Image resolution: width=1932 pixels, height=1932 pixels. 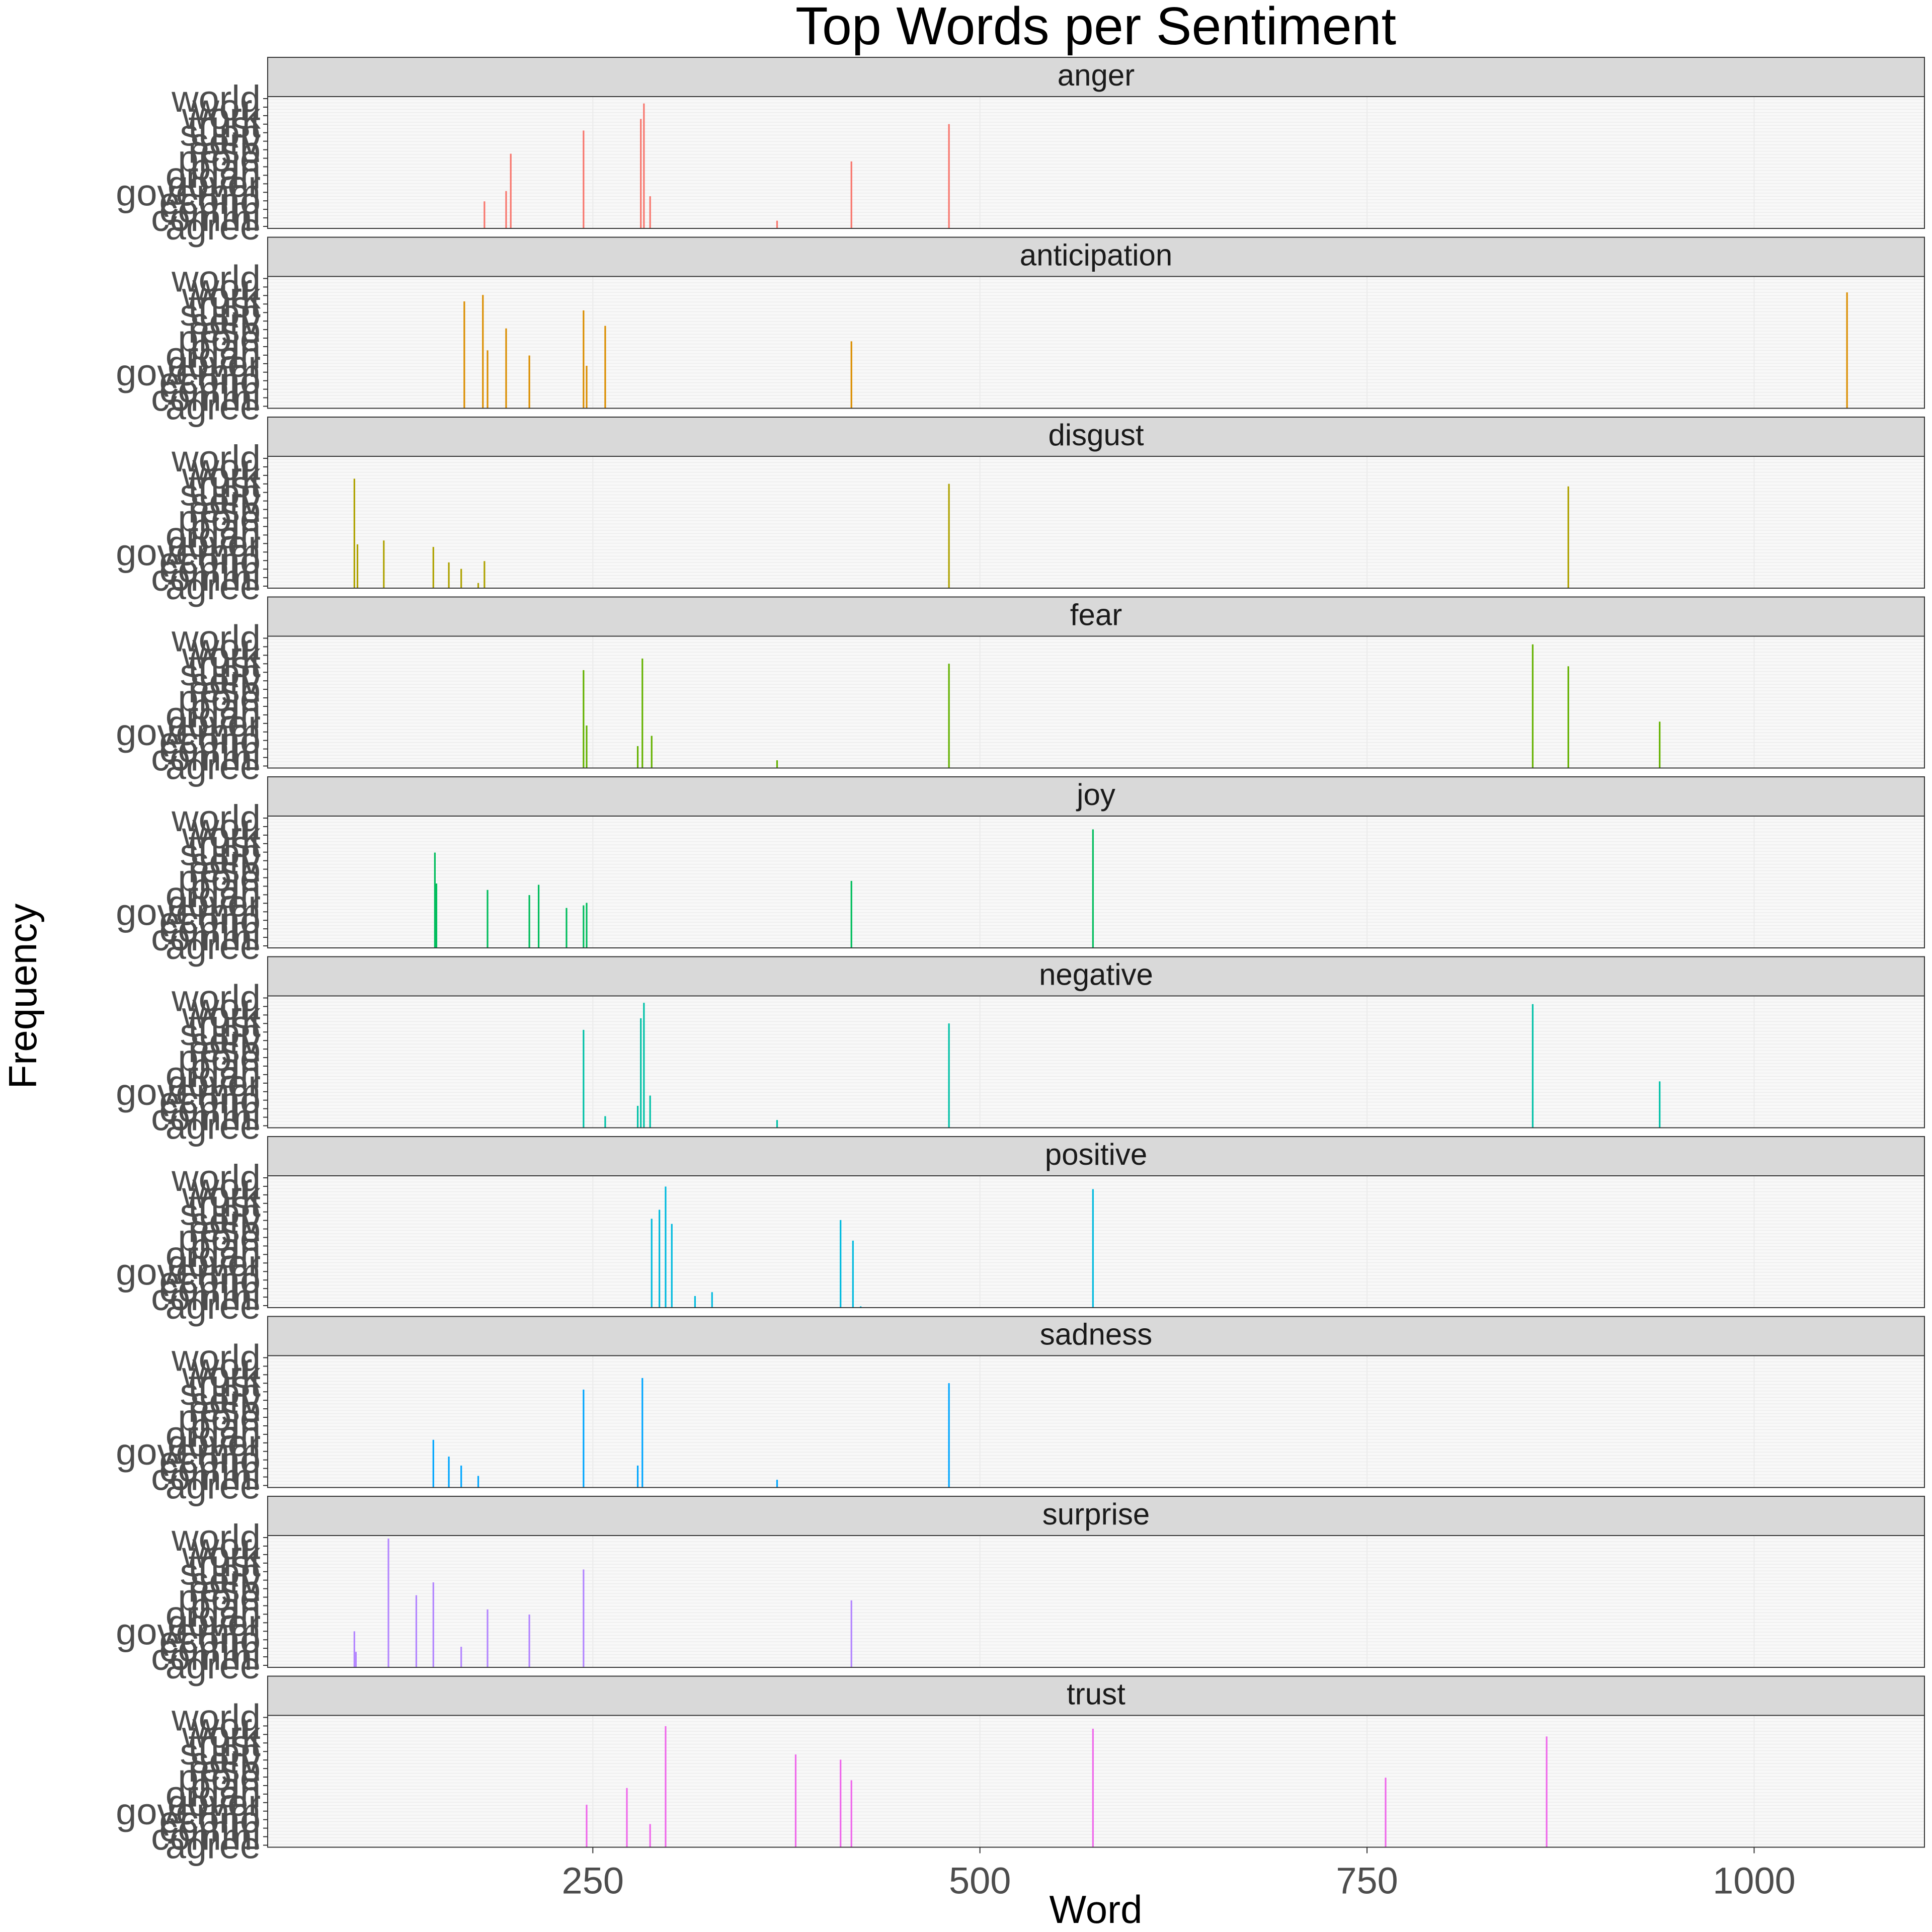 I want to click on facet-strip-label: trust, so click(x=1096, y=1694).